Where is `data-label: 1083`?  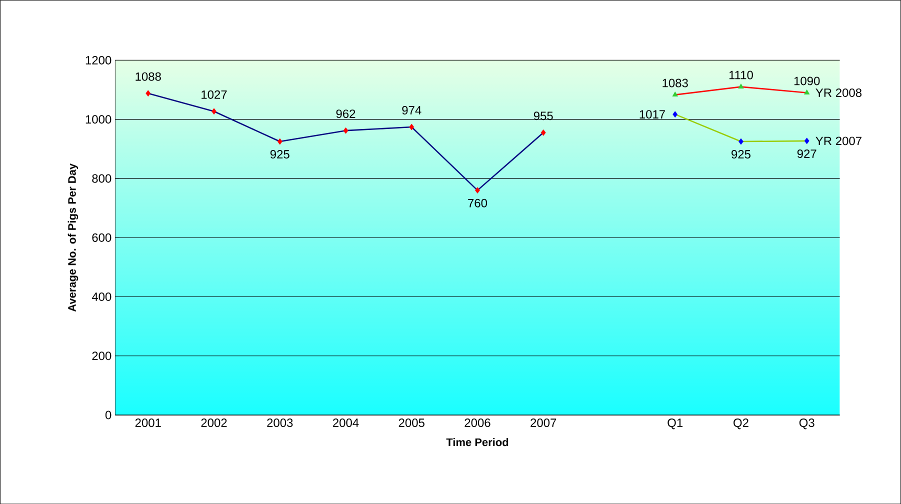
data-label: 1083 is located at coordinates (675, 83).